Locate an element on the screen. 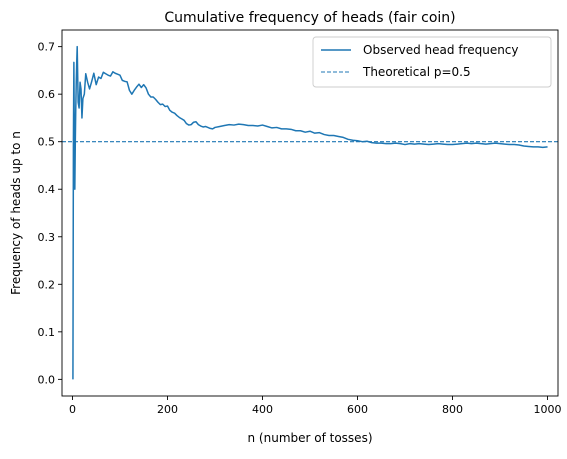  y-axis-label: Frequency of heads up to n is located at coordinates (16, 213).